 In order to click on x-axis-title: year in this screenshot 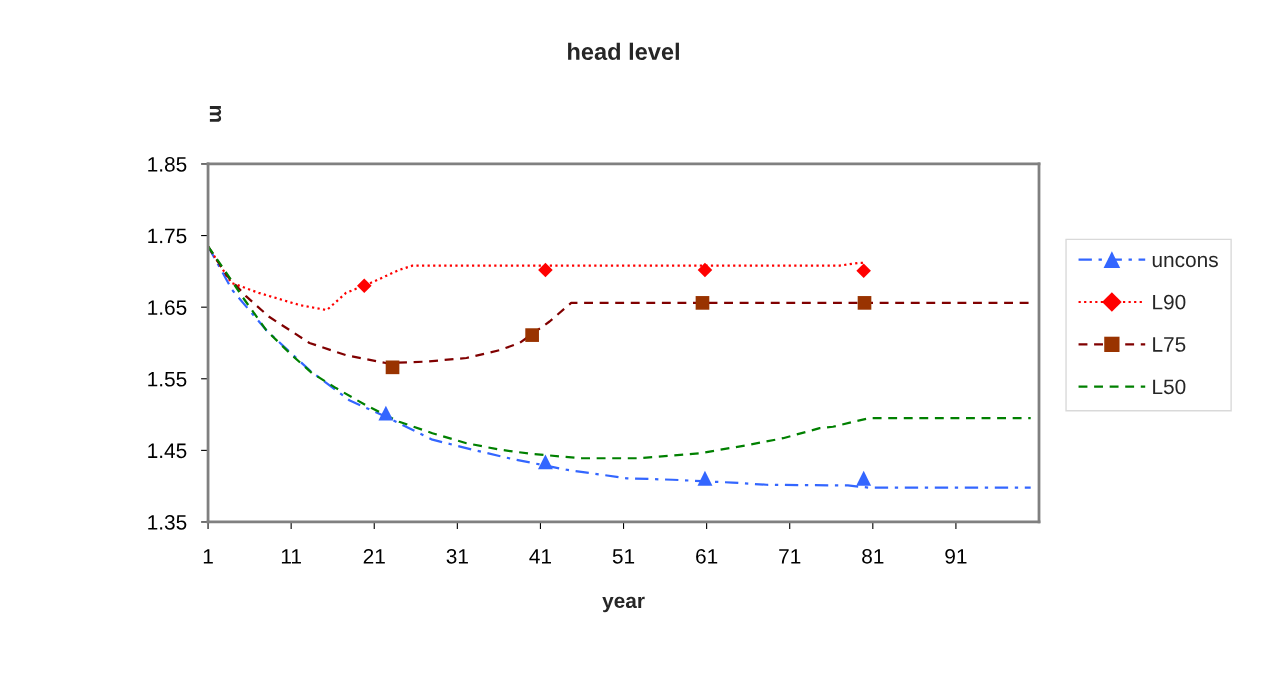, I will do `click(623, 604)`.